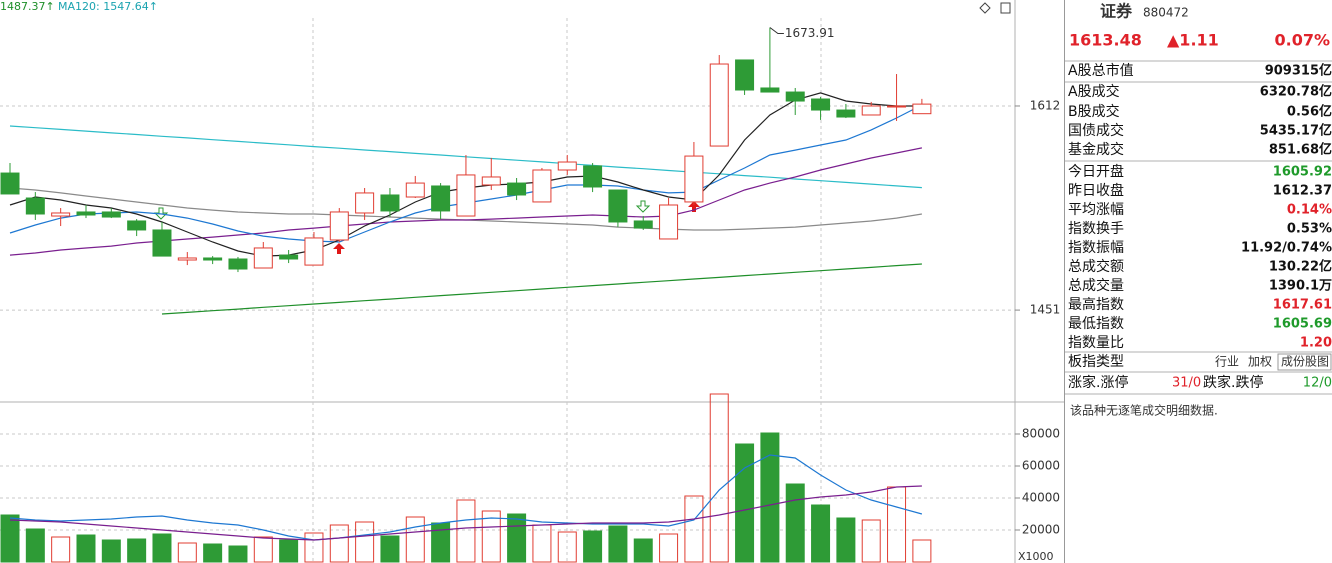 The width and height of the screenshot is (1332, 563). Describe the element at coordinates (1309, 210) in the screenshot. I see `stat-value: 0.14%` at that location.